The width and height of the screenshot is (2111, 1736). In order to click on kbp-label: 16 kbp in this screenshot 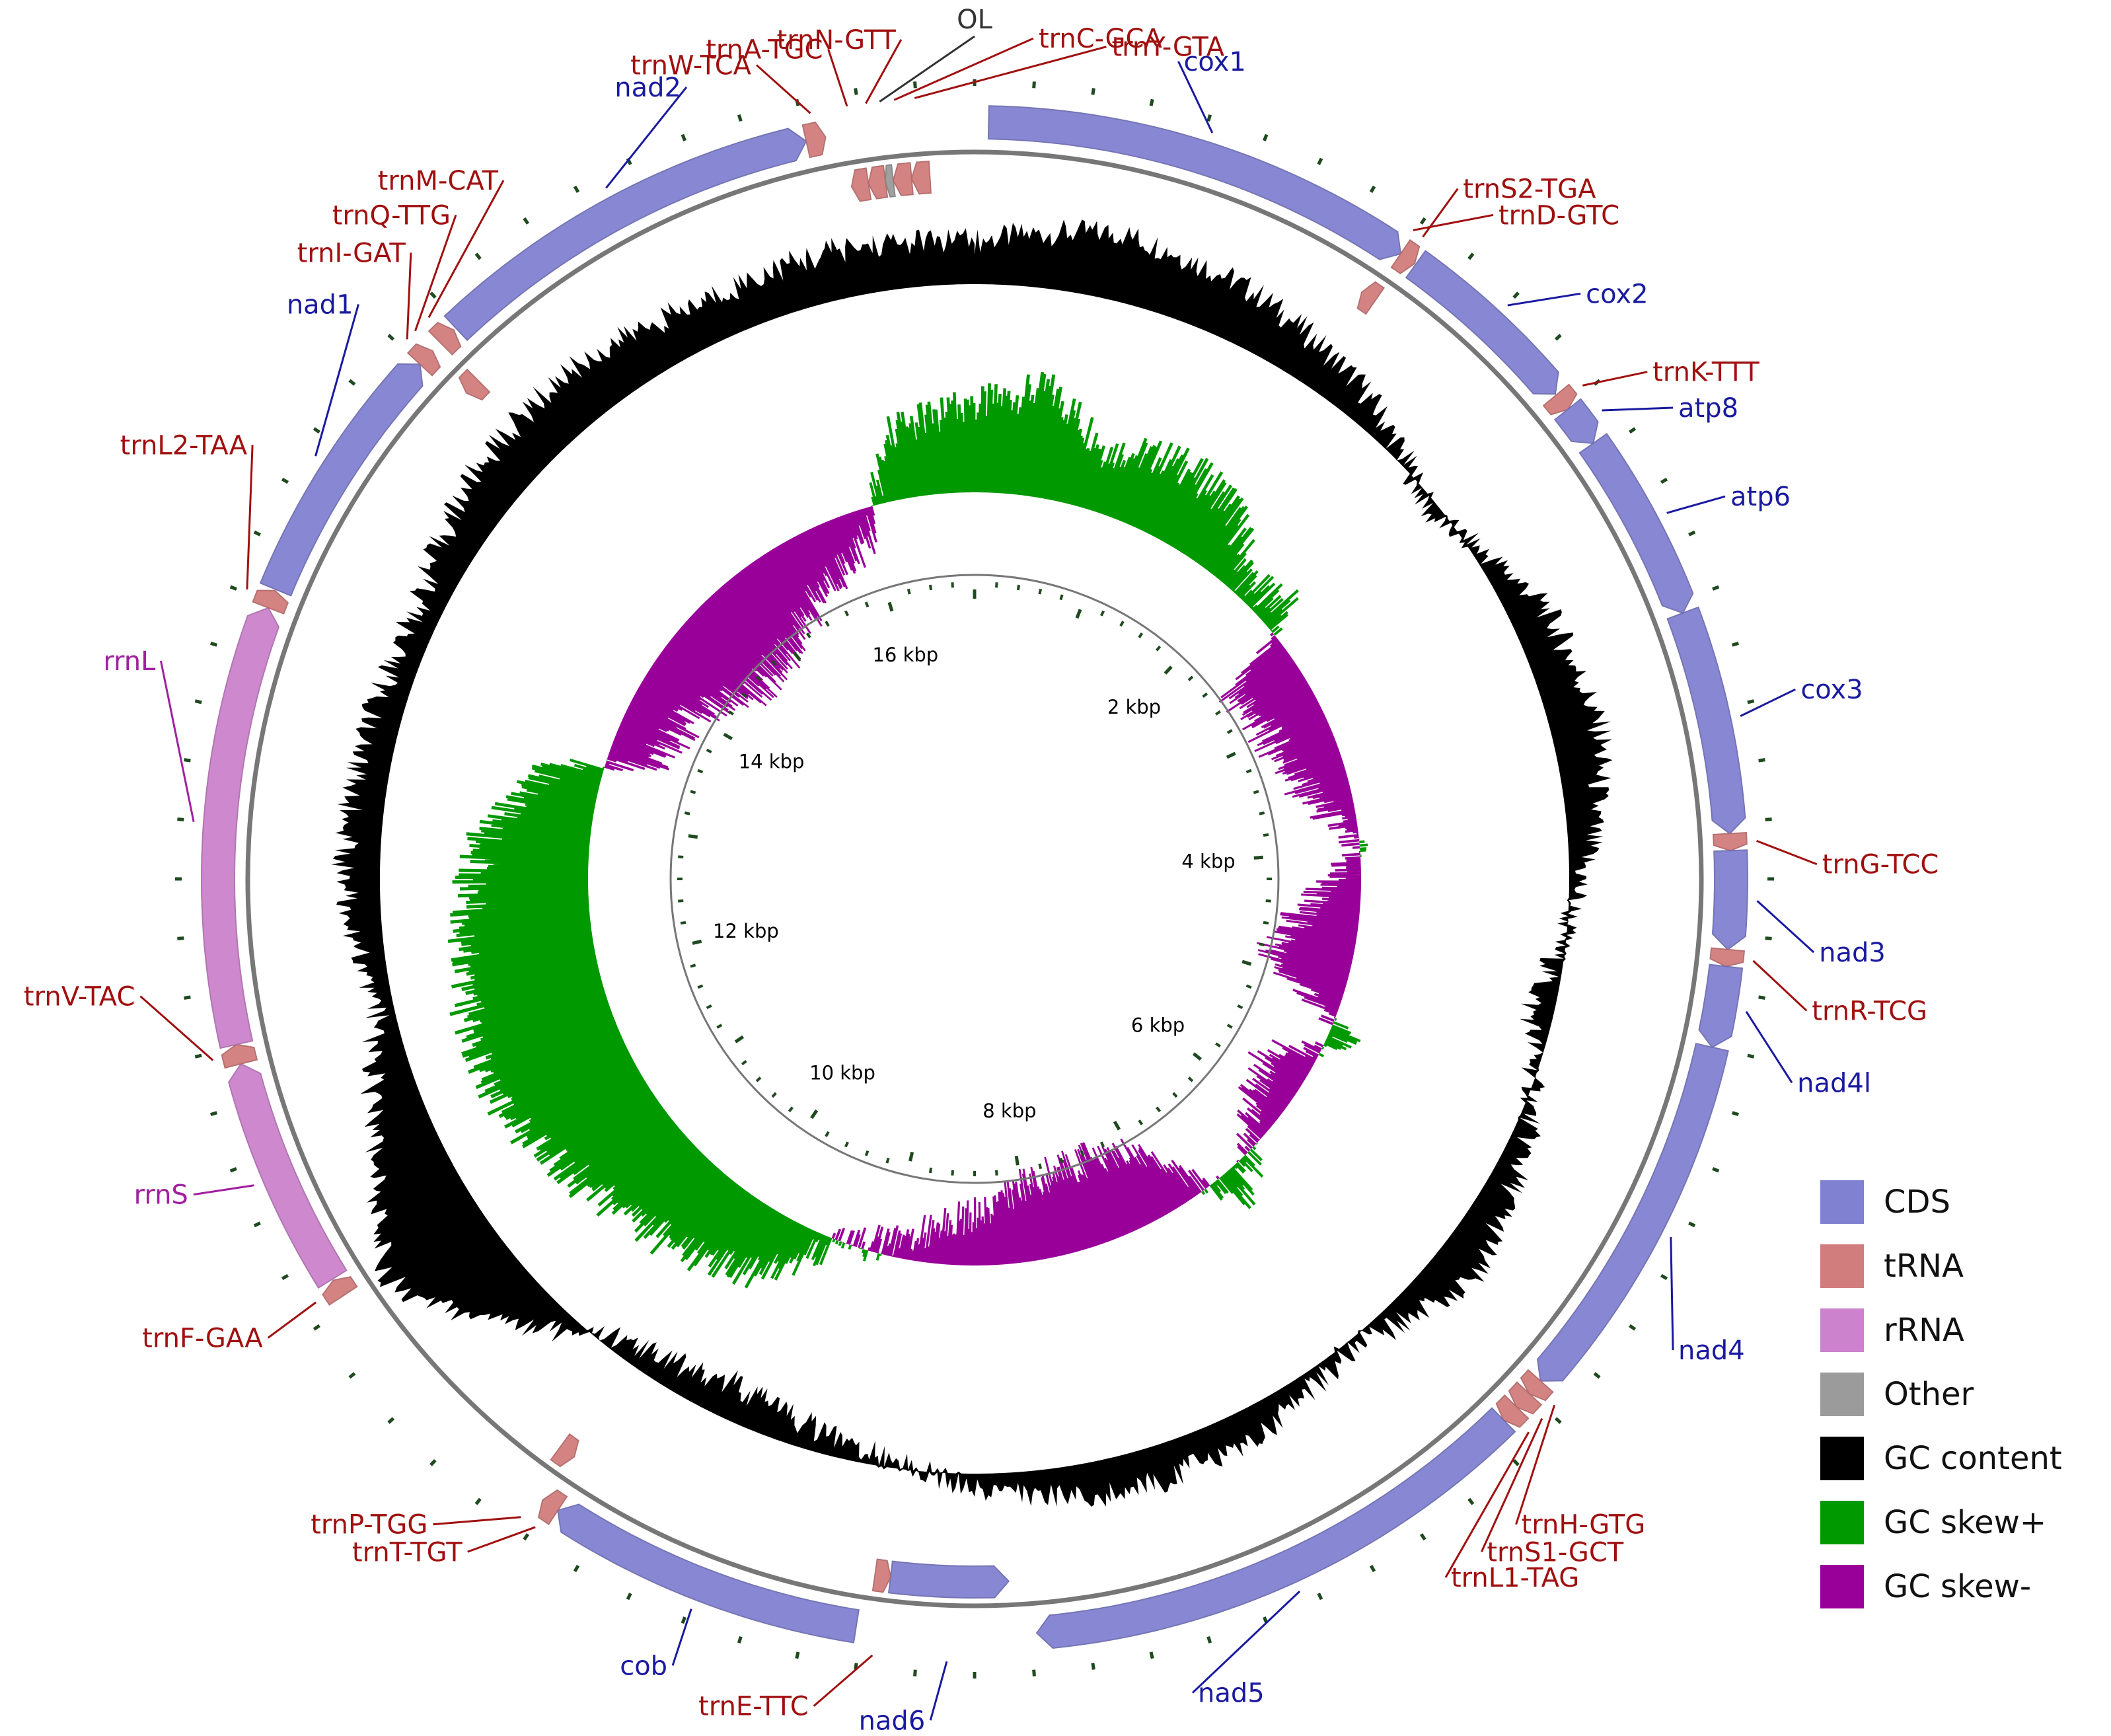, I will do `click(905, 655)`.